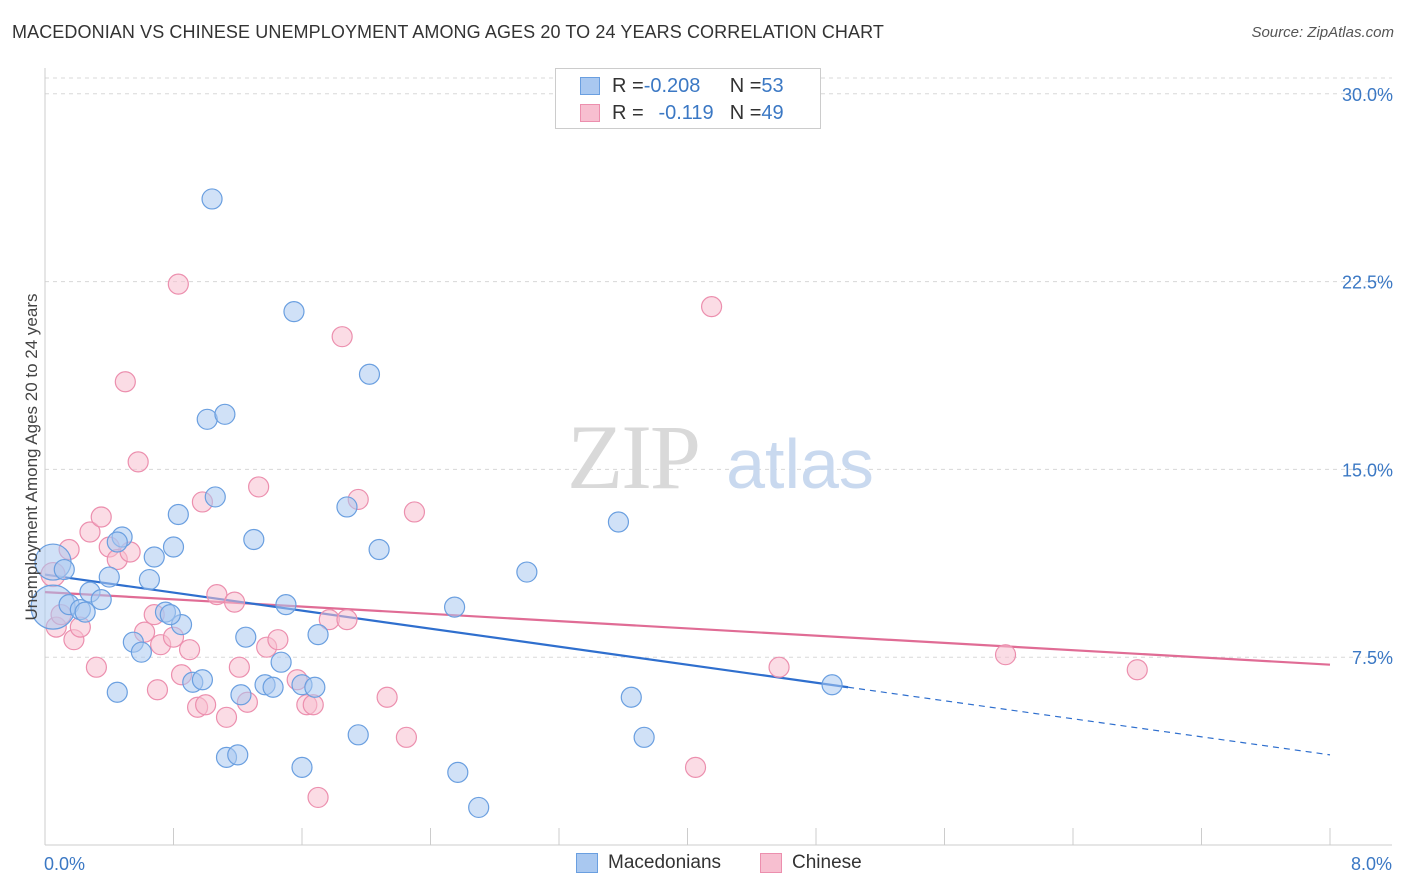 This screenshot has height=892, width=1406. Describe the element at coordinates (64, 864) in the screenshot. I see `x-tick-label: 0.0%` at that location.